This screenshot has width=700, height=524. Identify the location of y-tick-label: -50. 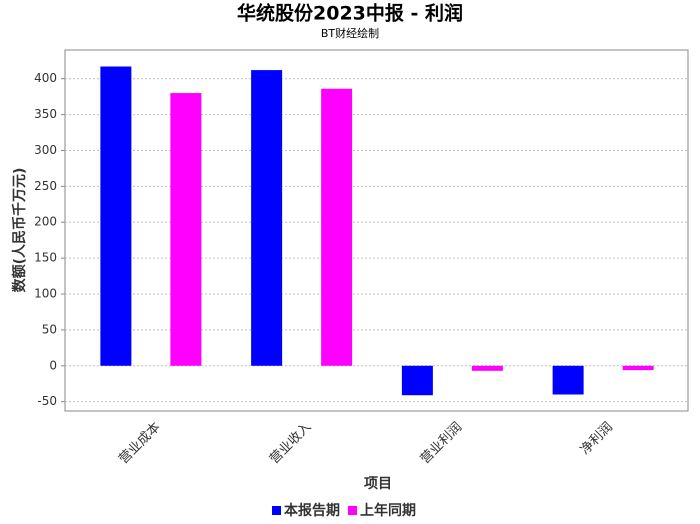
(47, 401).